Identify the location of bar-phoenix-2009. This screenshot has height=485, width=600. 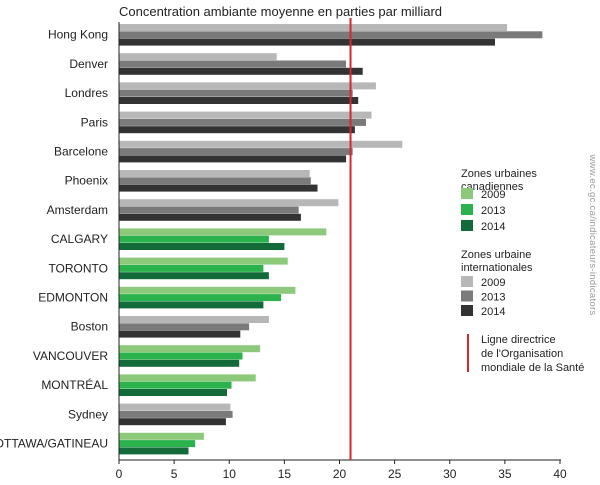
(214, 173).